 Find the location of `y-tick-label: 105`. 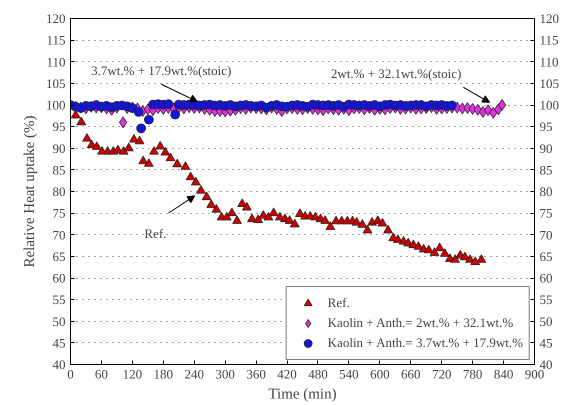

y-tick-label: 105 is located at coordinates (56, 83).